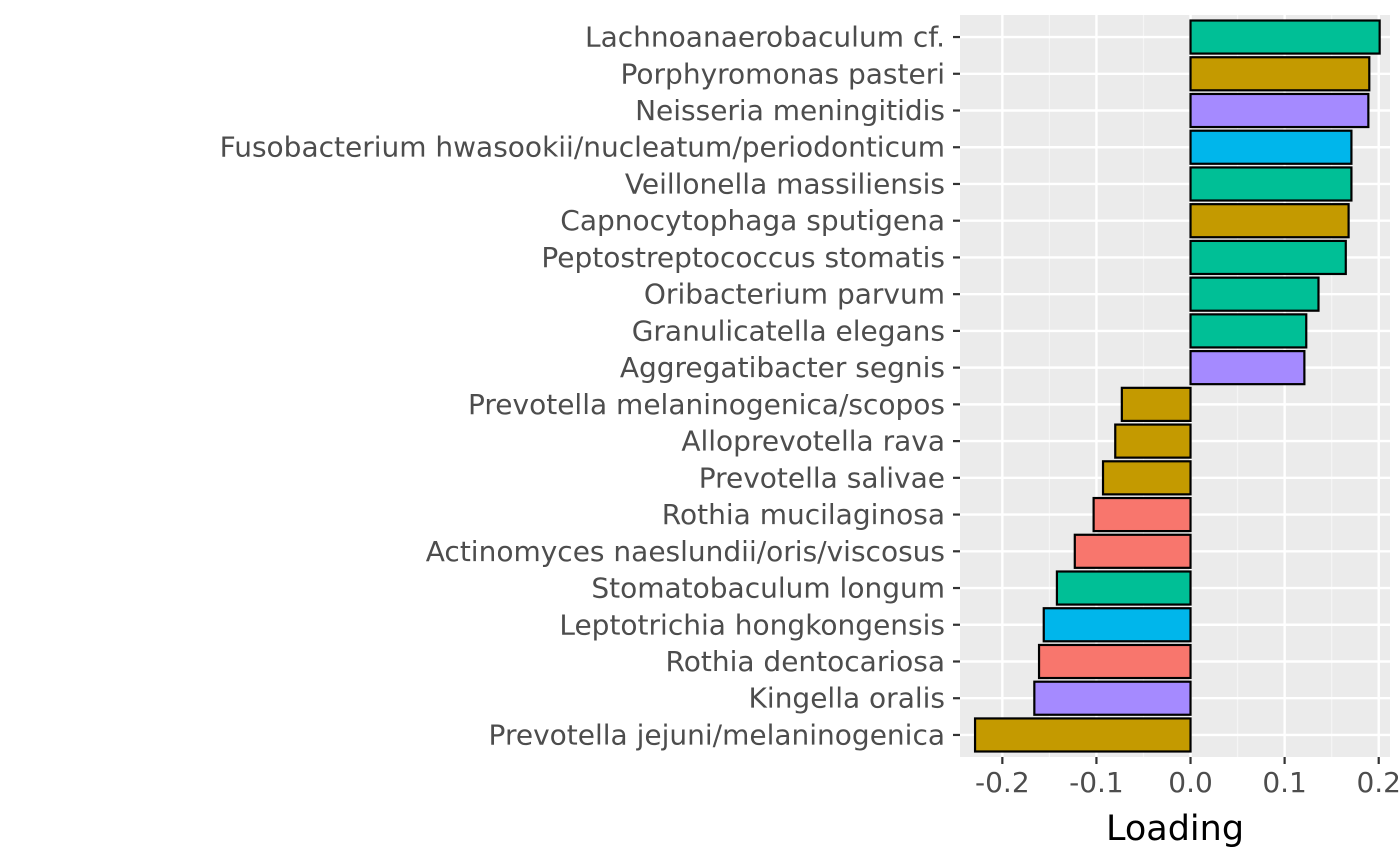 Image resolution: width=1400 pixels, height=865 pixels. I want to click on y-tick-label: Stomatobaculum longum, so click(768, 588).